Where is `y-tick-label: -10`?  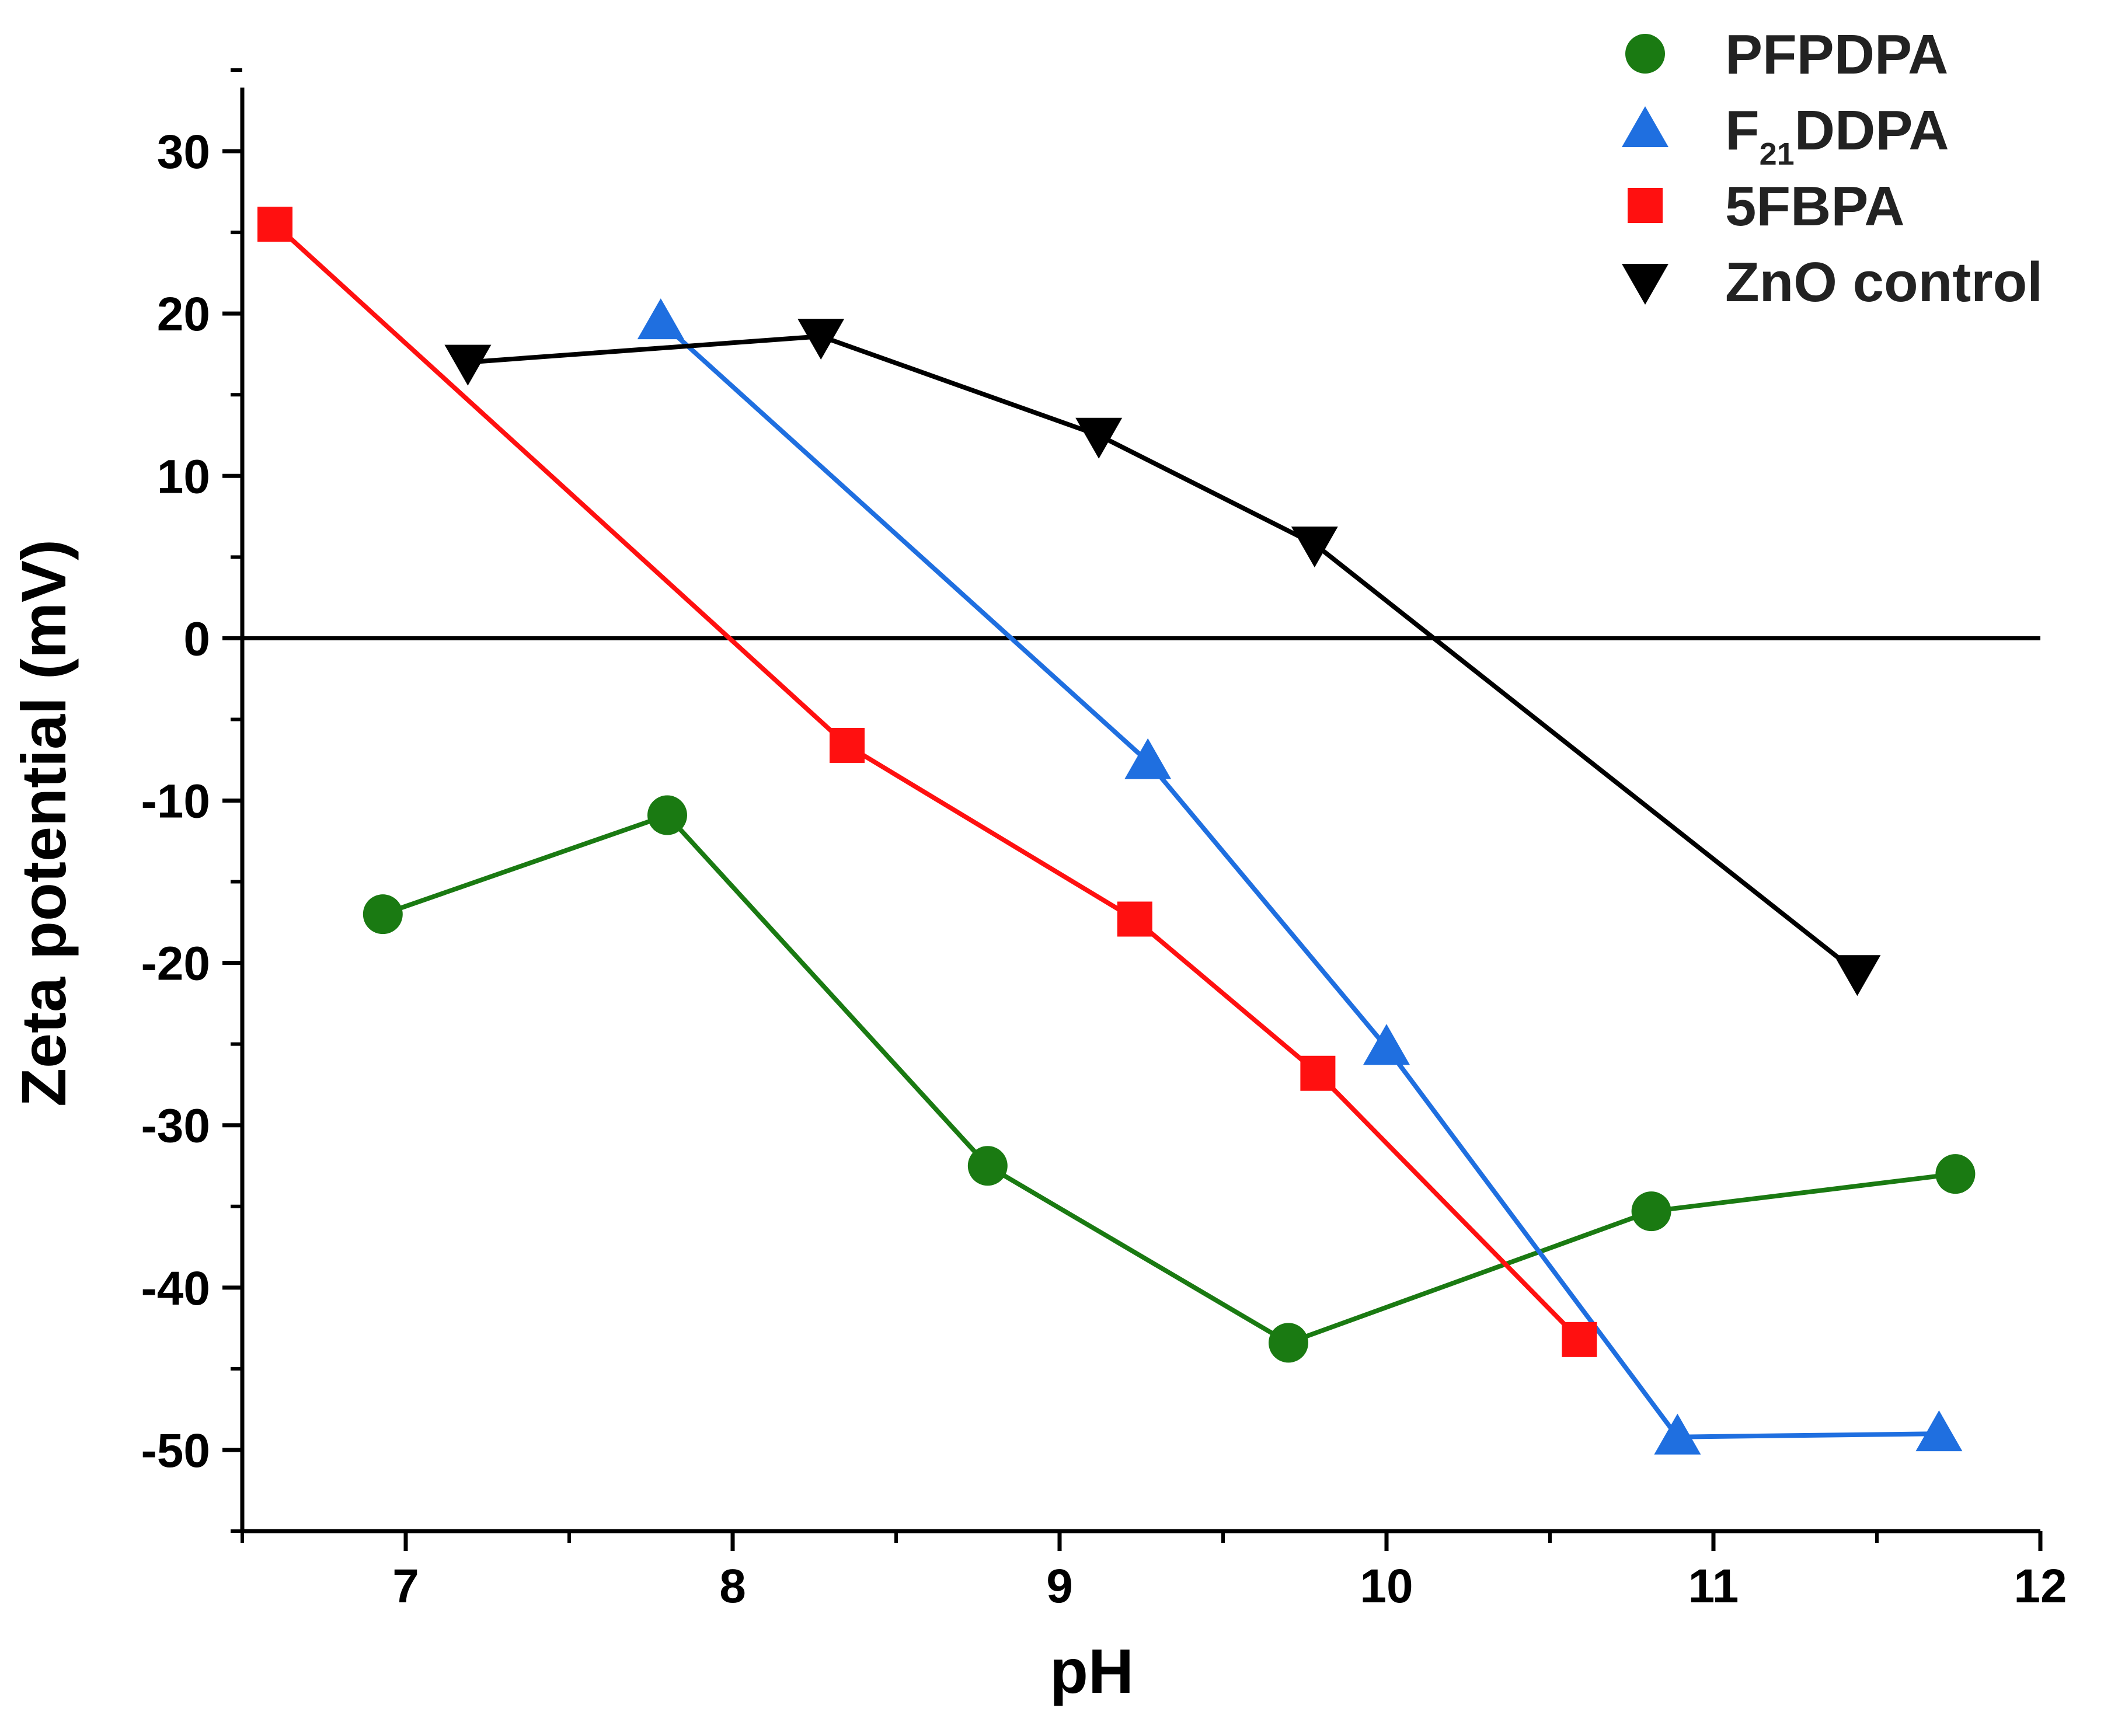 y-tick-label: -10 is located at coordinates (175, 801).